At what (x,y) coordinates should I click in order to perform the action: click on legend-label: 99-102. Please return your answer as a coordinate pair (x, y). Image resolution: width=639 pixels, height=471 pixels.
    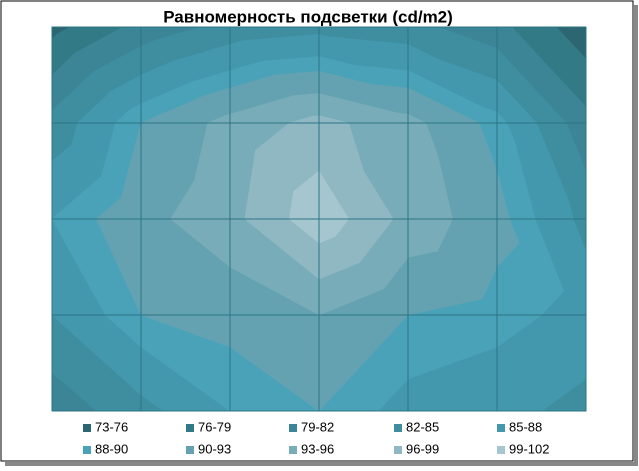
    Looking at the image, I should click on (529, 448).